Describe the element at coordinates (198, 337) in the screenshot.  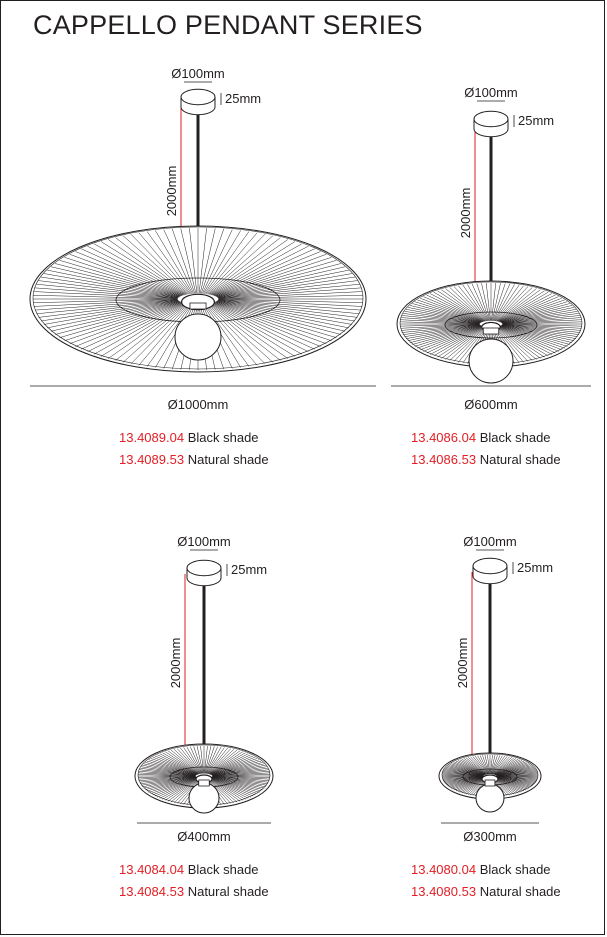
I see `bulb` at that location.